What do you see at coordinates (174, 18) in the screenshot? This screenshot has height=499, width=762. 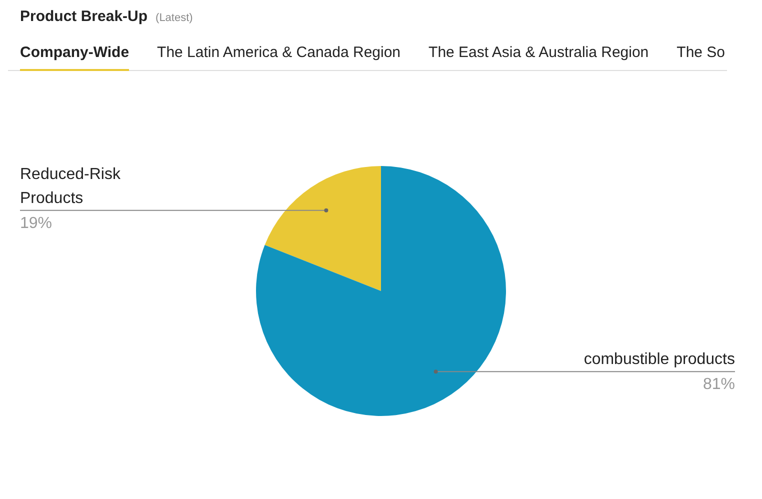 I see `chart-subtitle: (Latest)` at bounding box center [174, 18].